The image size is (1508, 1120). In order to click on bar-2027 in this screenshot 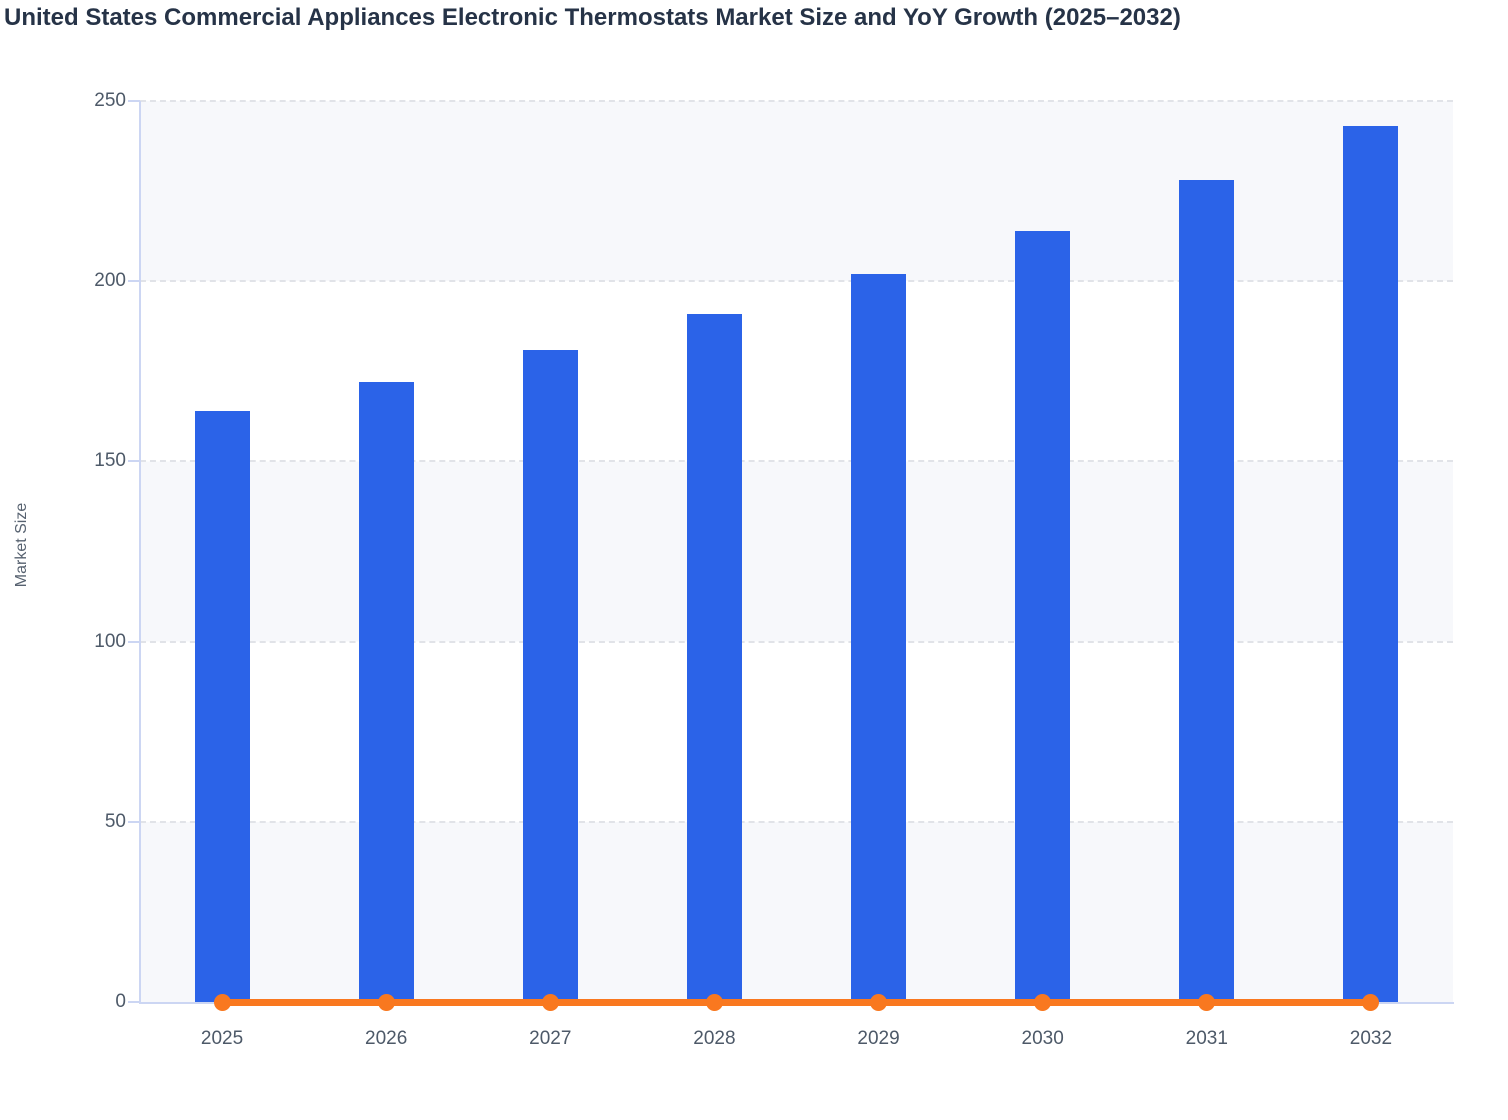, I will do `click(550, 675)`.